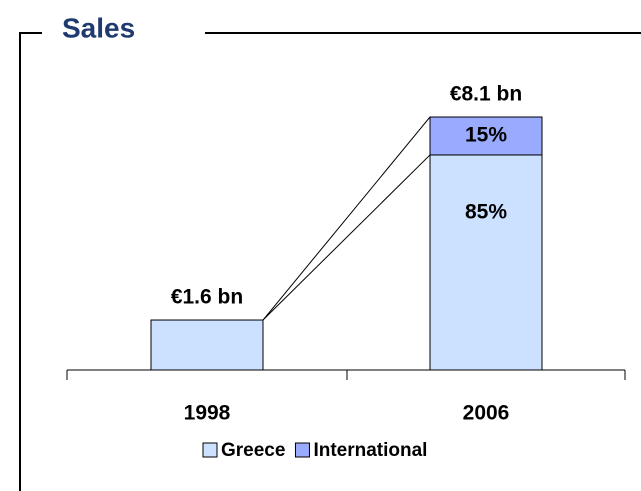 The width and height of the screenshot is (641, 491). What do you see at coordinates (370, 450) in the screenshot?
I see `legend-label: International` at bounding box center [370, 450].